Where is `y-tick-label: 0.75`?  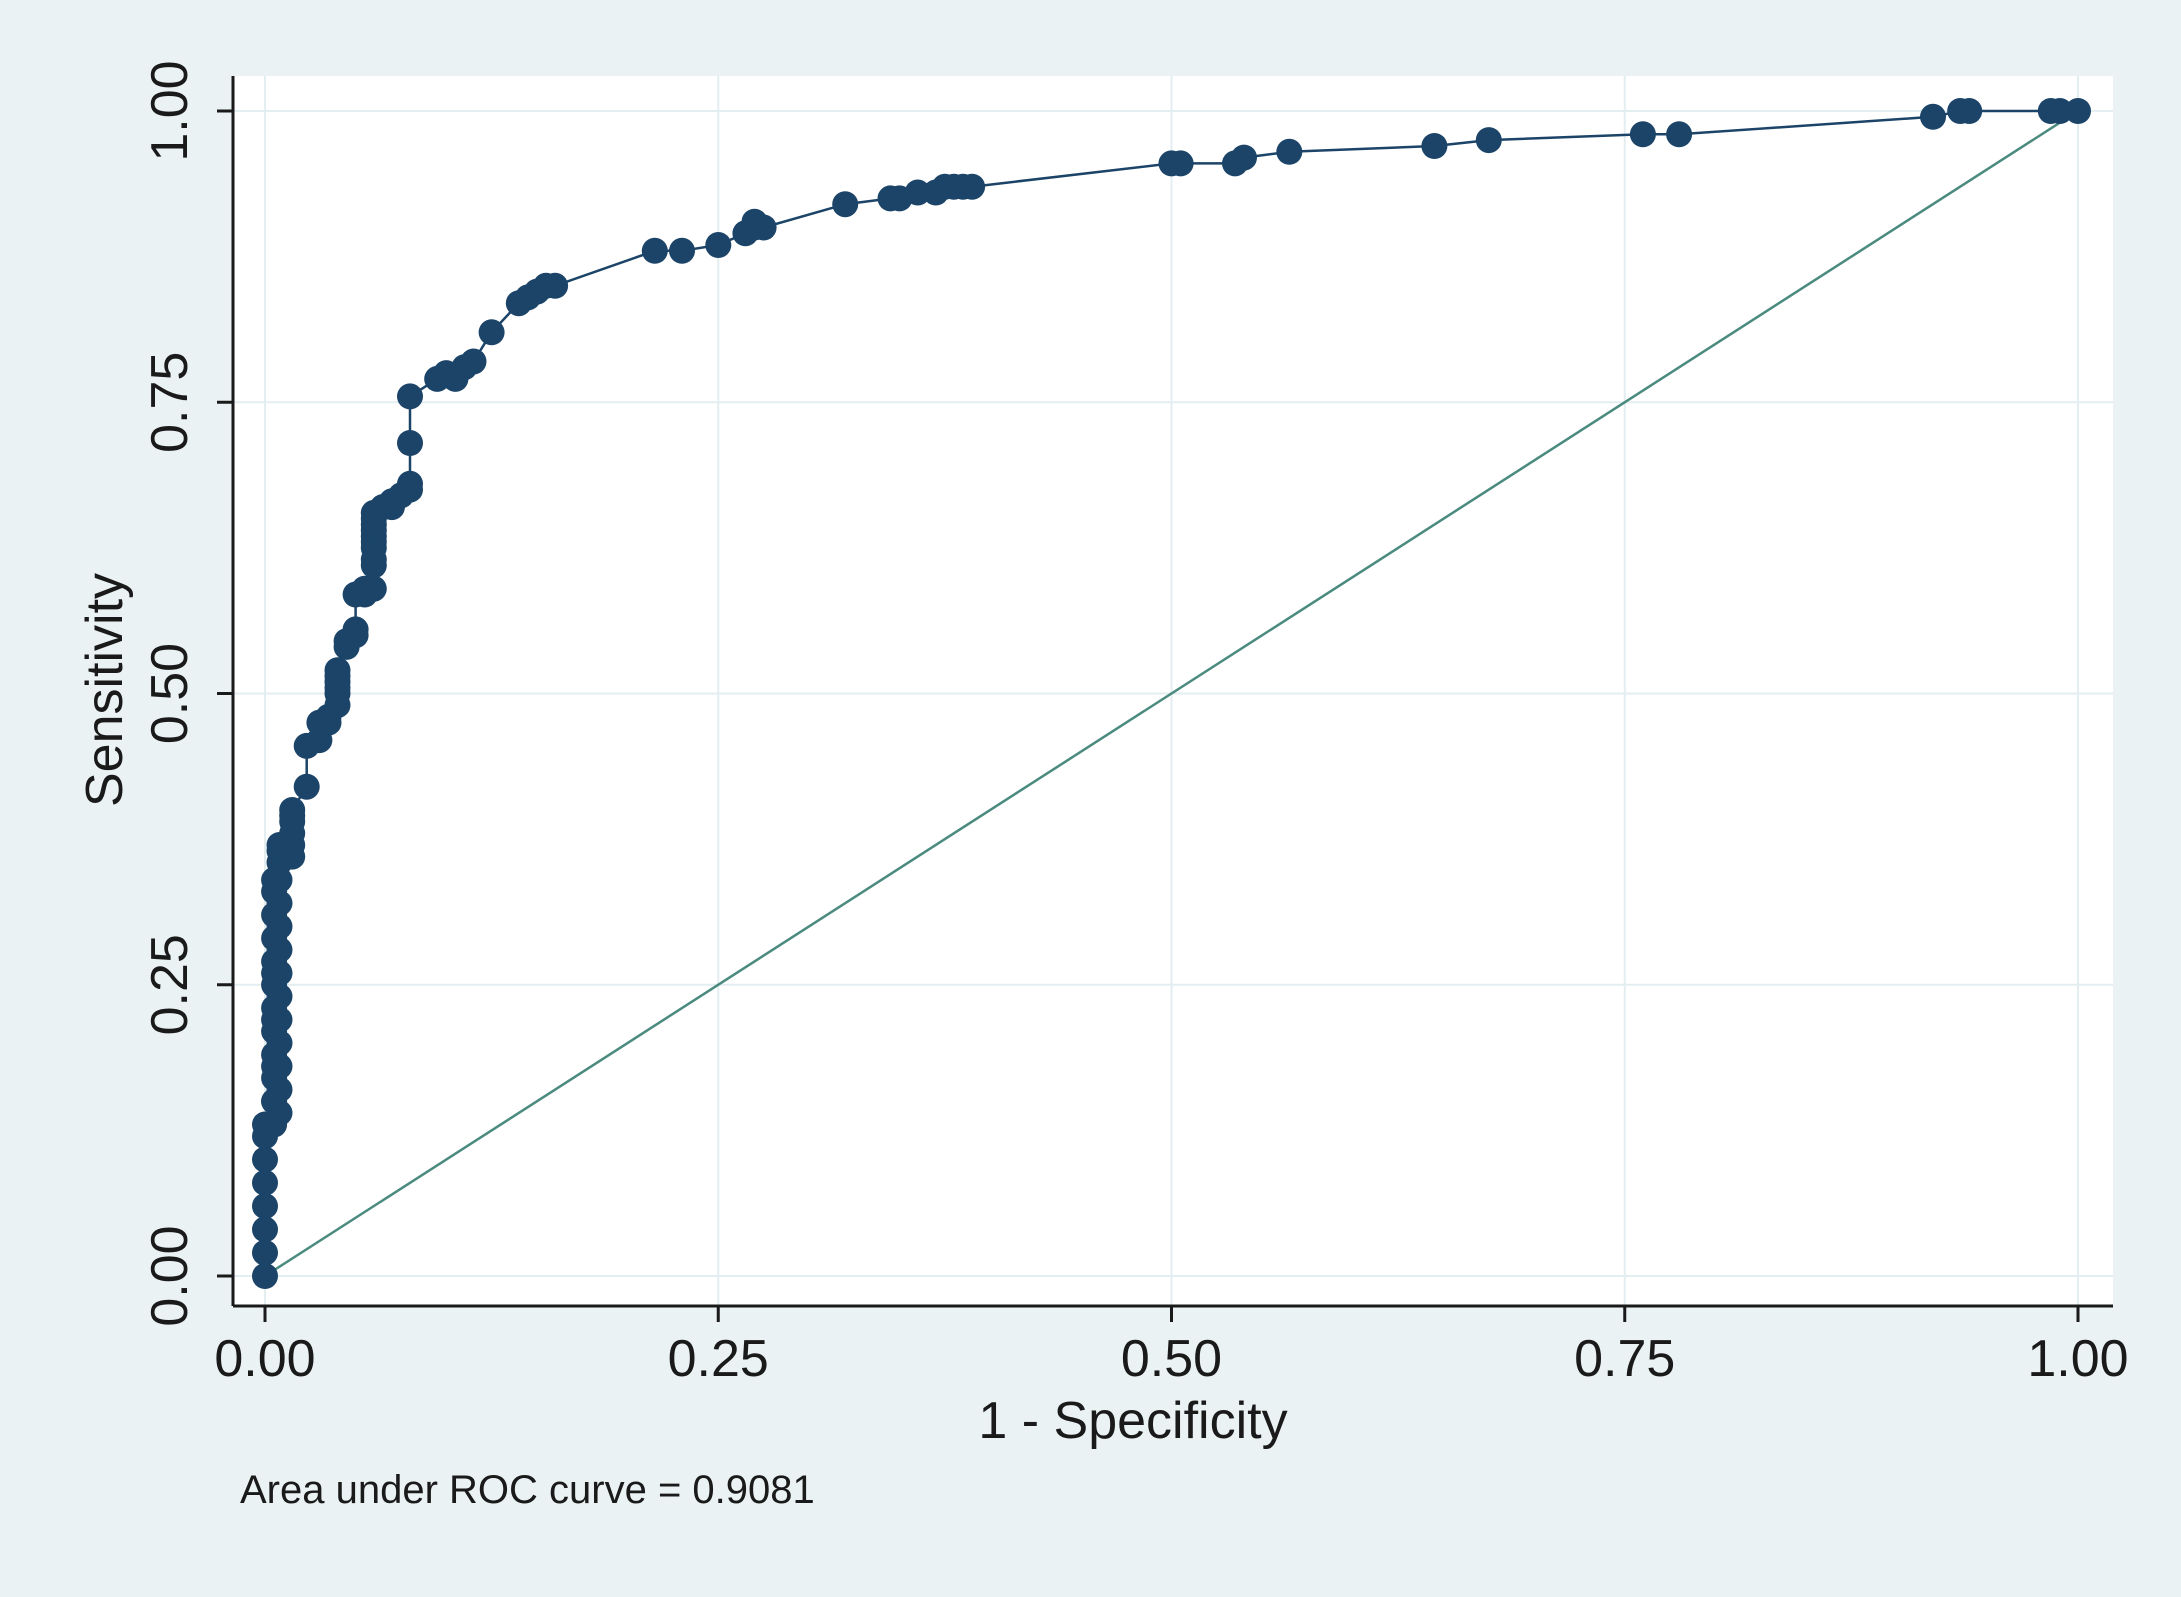
y-tick-label: 0.75 is located at coordinates (170, 402).